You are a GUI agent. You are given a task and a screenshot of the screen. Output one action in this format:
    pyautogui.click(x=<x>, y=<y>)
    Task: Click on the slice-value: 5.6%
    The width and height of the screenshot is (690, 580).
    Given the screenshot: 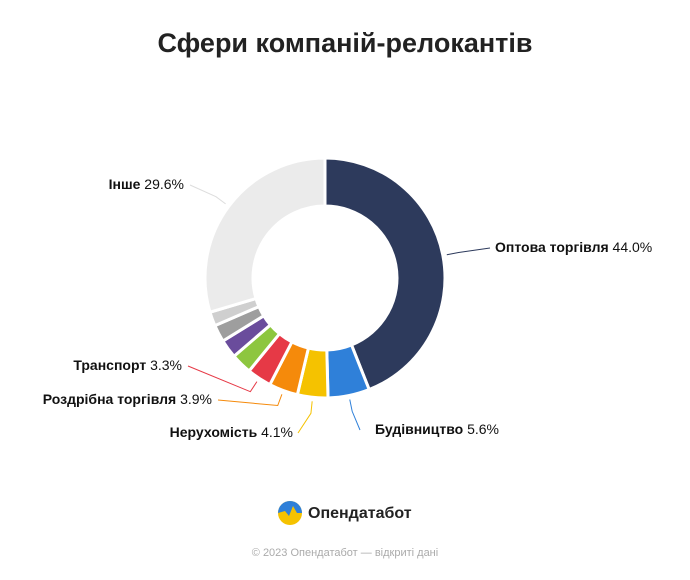 What is the action you would take?
    pyautogui.click(x=481, y=429)
    